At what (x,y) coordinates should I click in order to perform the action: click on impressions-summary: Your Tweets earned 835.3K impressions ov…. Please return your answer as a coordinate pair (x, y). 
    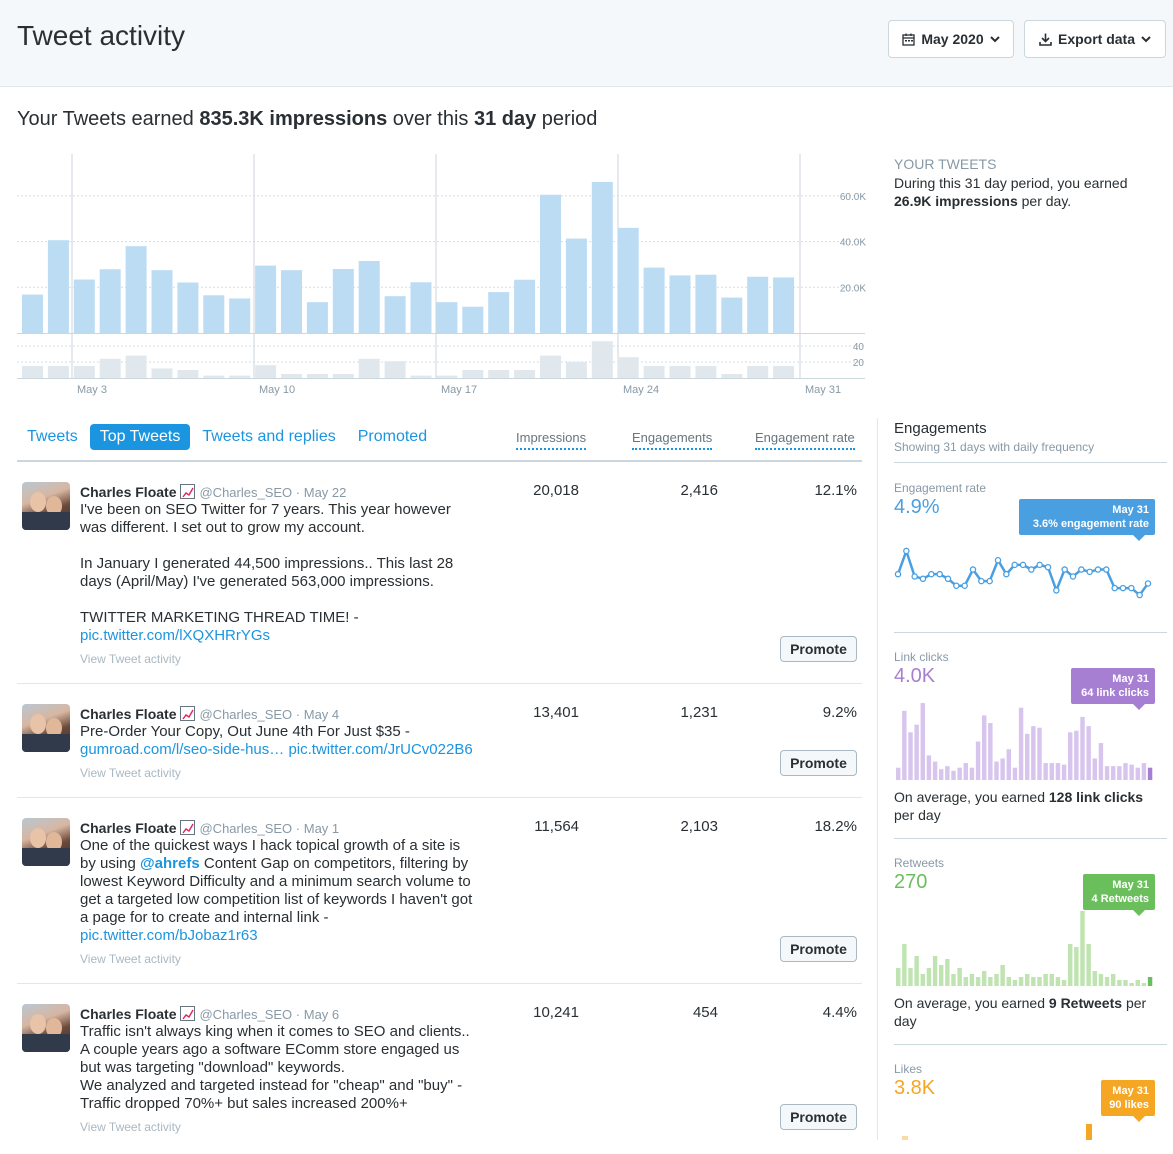
    Looking at the image, I should click on (307, 119).